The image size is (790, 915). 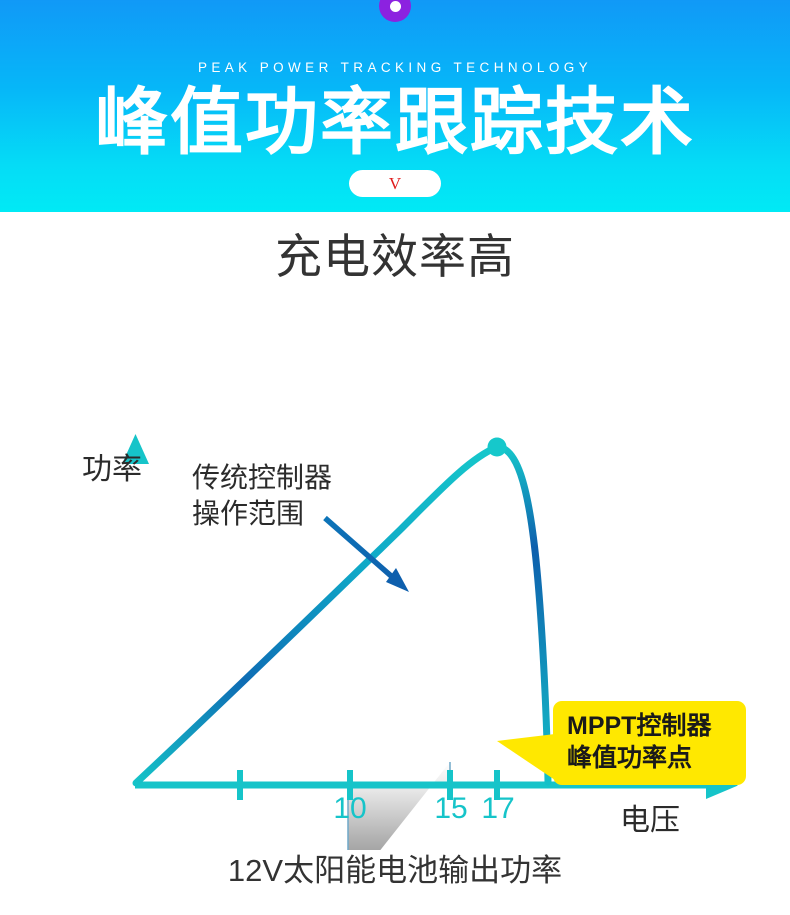 I want to click on hero-badge: V, so click(x=395, y=183).